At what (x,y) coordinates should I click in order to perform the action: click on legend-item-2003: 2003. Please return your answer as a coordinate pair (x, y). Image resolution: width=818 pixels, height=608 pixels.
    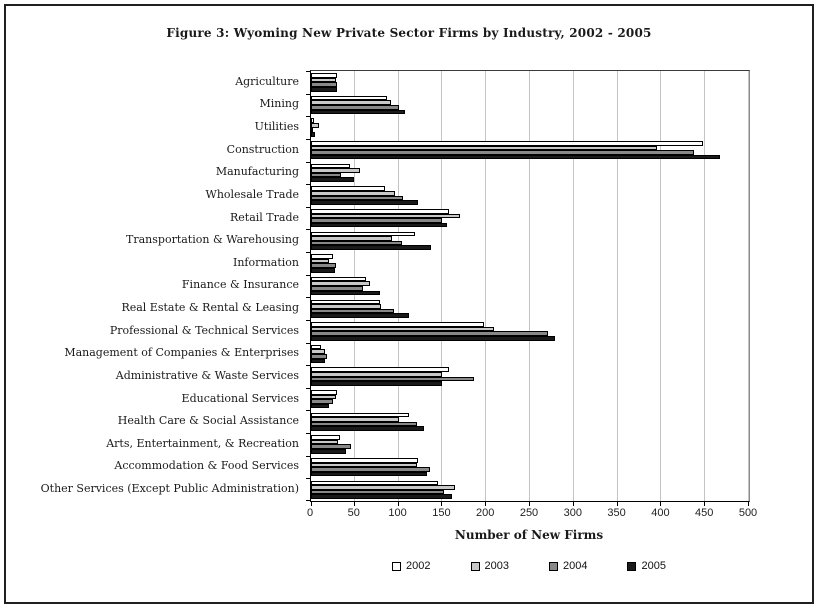
    Looking at the image, I should click on (489, 566).